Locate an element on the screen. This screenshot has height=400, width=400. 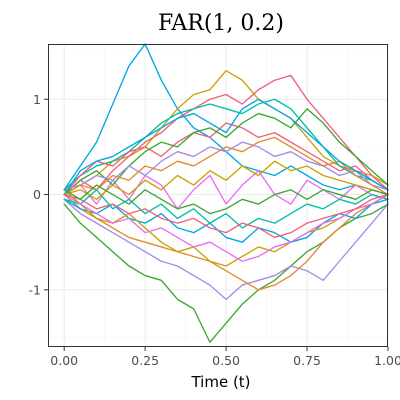
chart-title: FAR(1, 0.2) is located at coordinates (221, 23).